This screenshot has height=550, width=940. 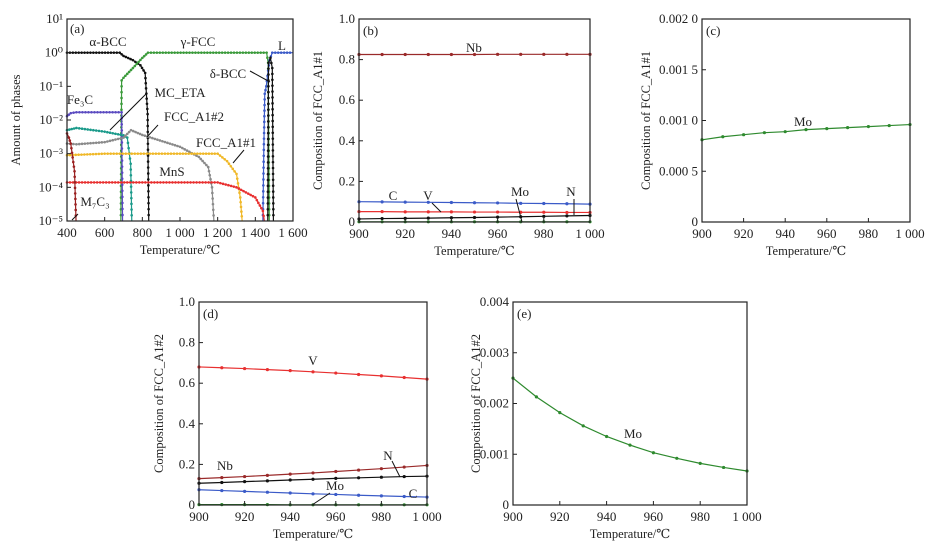 I want to click on y-tick-label: 1.0, so click(x=347, y=18).